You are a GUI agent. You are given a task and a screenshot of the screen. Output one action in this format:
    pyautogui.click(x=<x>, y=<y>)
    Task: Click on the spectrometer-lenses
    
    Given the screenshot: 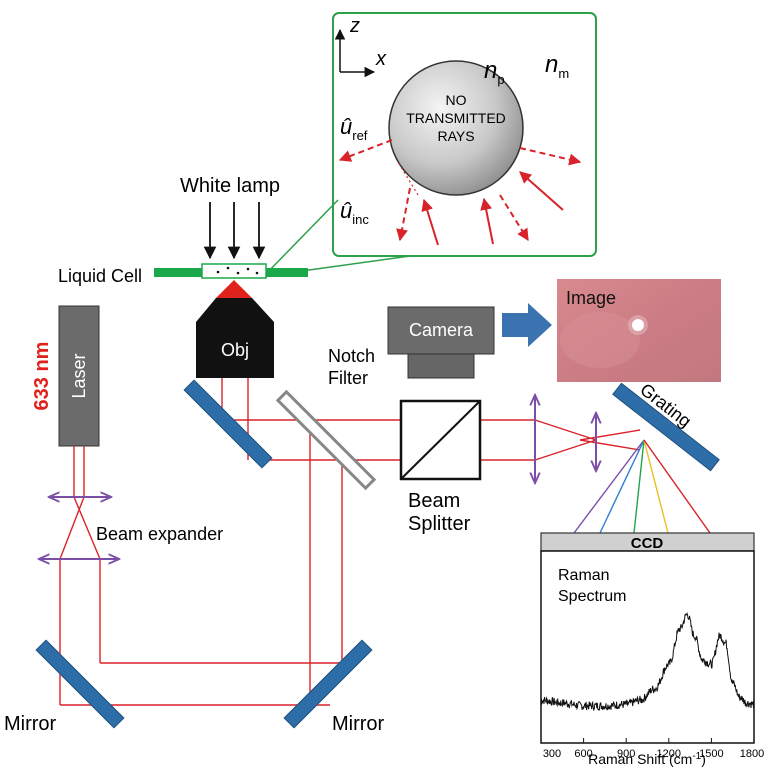 What is the action you would take?
    pyautogui.click(x=565, y=439)
    